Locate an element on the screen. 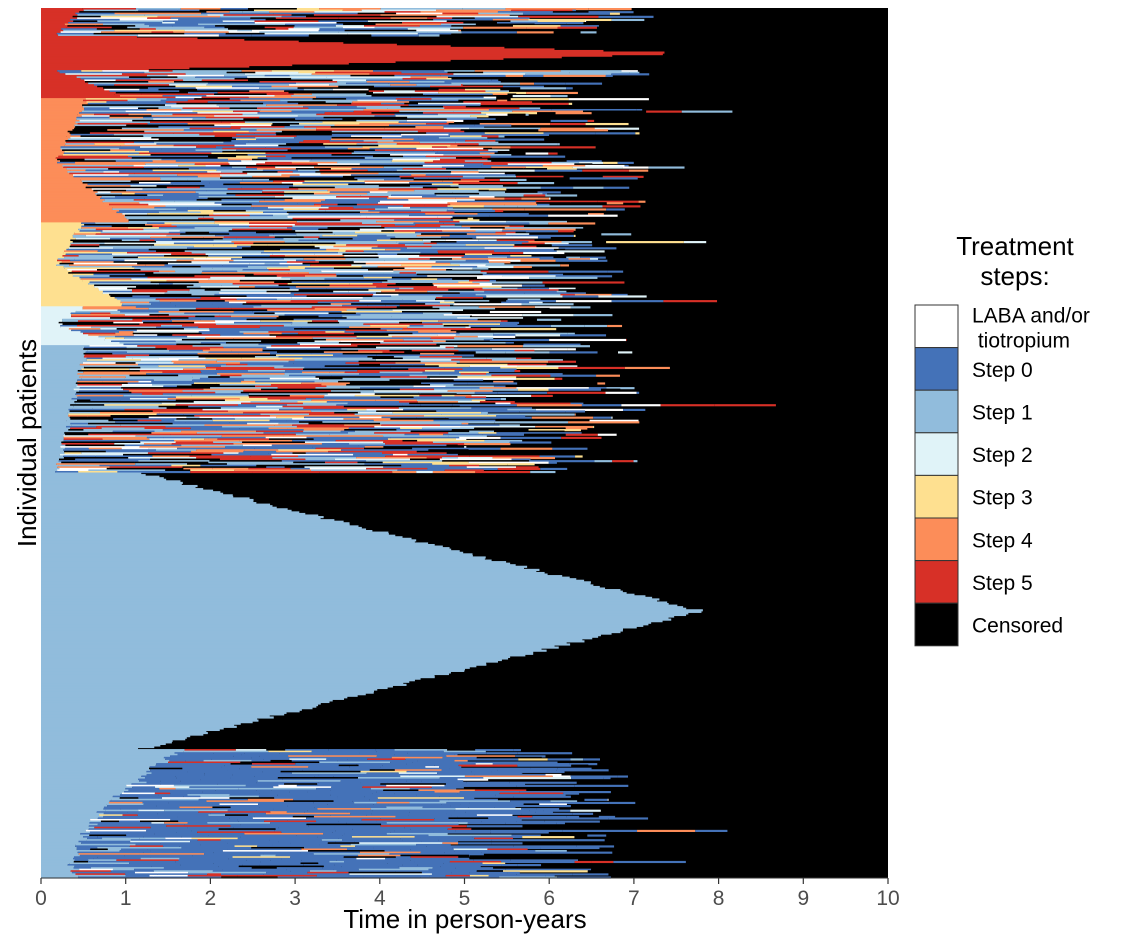 The width and height of the screenshot is (1123, 940). x-tick-label: 0 is located at coordinates (41, 898).